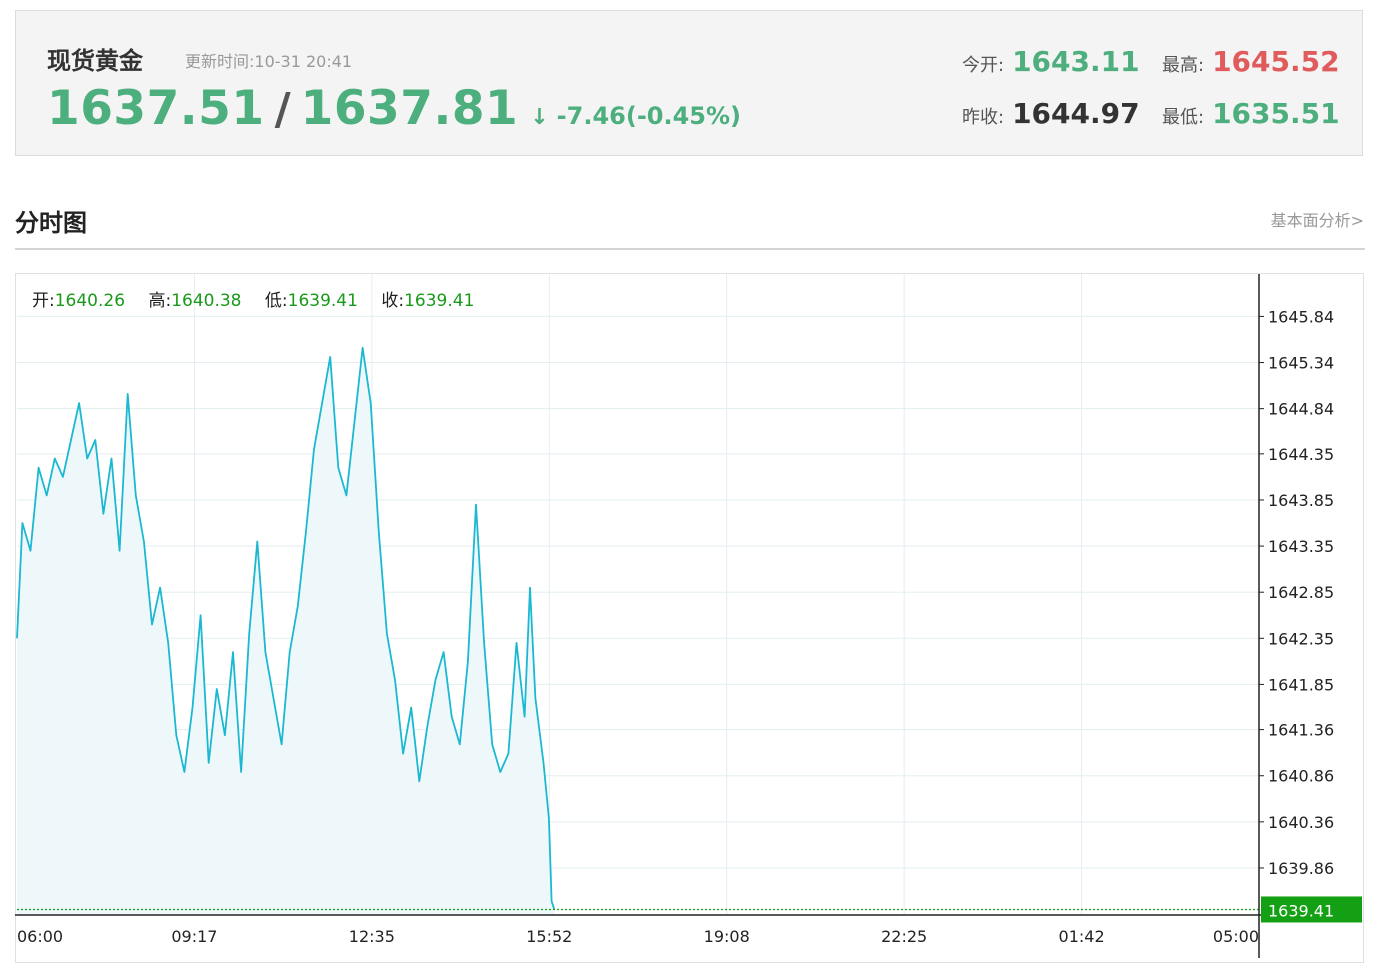 The width and height of the screenshot is (1384, 970). Describe the element at coordinates (160, 301) in the screenshot. I see `ohlc-high-label: 高:` at that location.